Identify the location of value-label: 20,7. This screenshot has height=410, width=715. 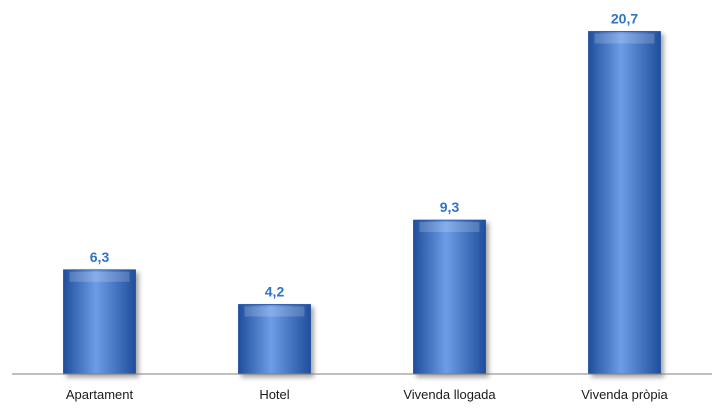
(624, 19).